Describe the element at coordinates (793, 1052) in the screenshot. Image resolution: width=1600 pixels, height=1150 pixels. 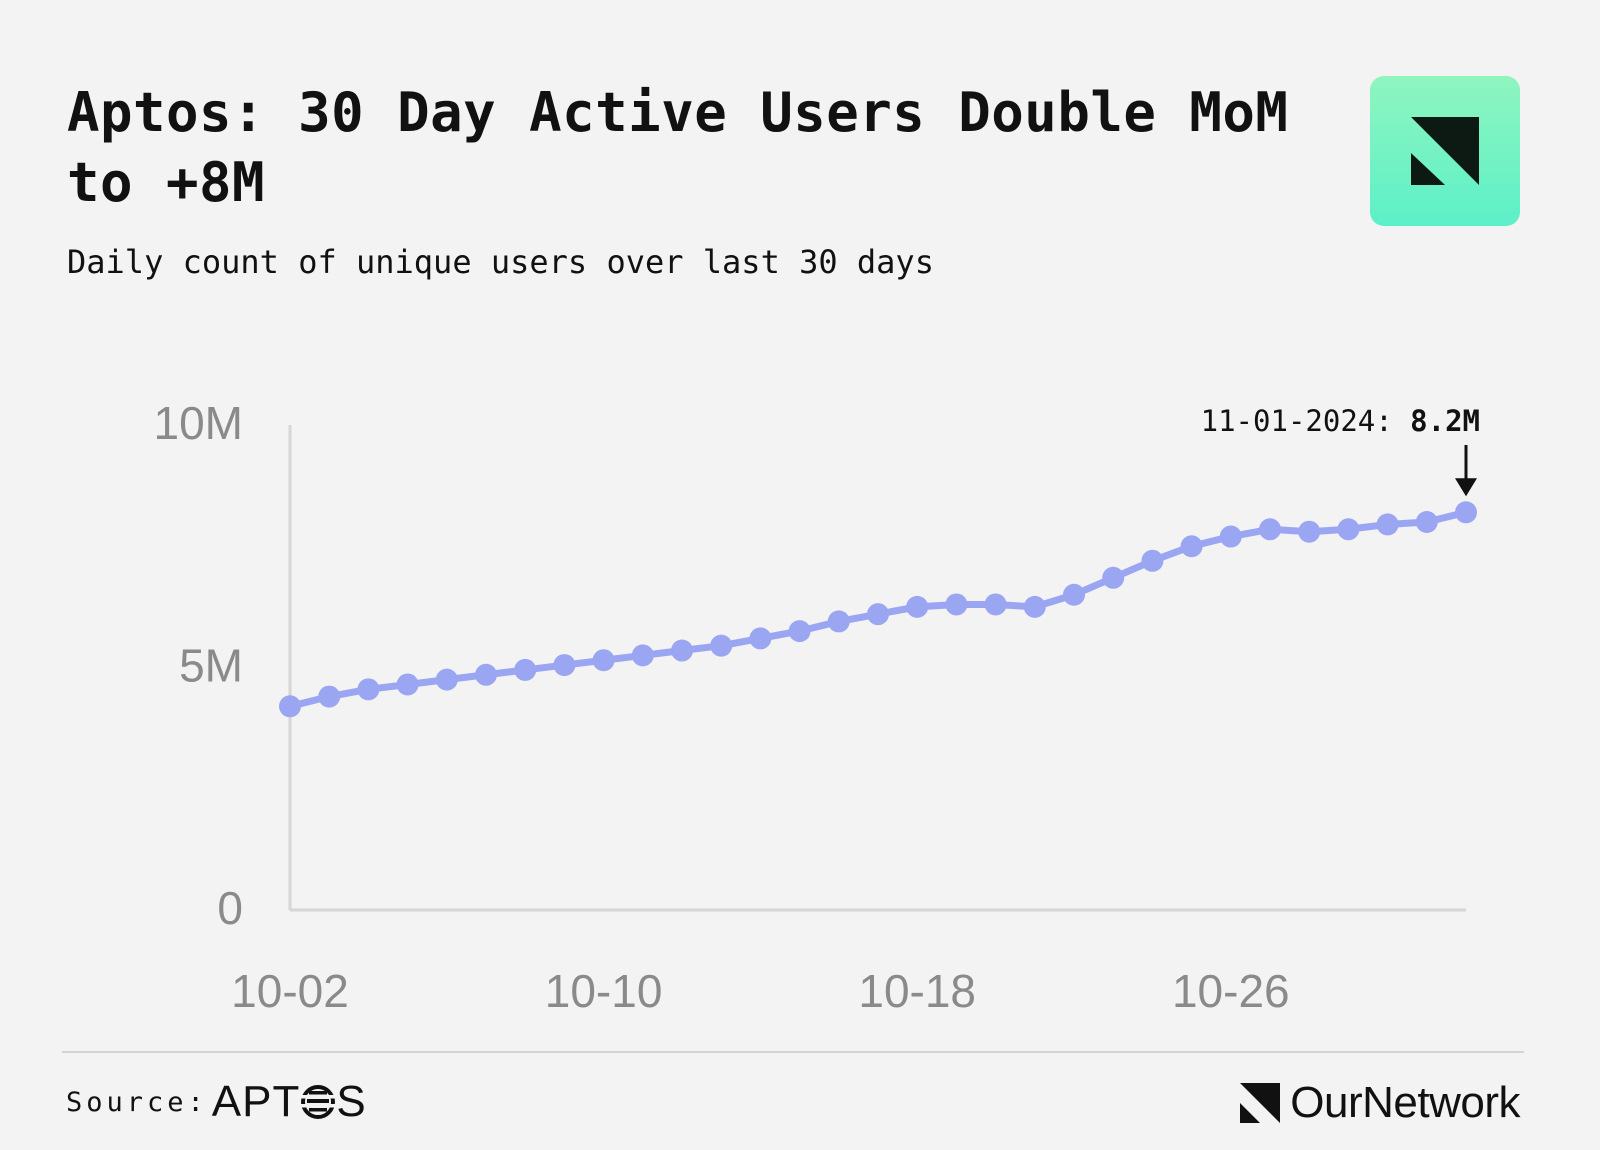
I see `footer-divider` at that location.